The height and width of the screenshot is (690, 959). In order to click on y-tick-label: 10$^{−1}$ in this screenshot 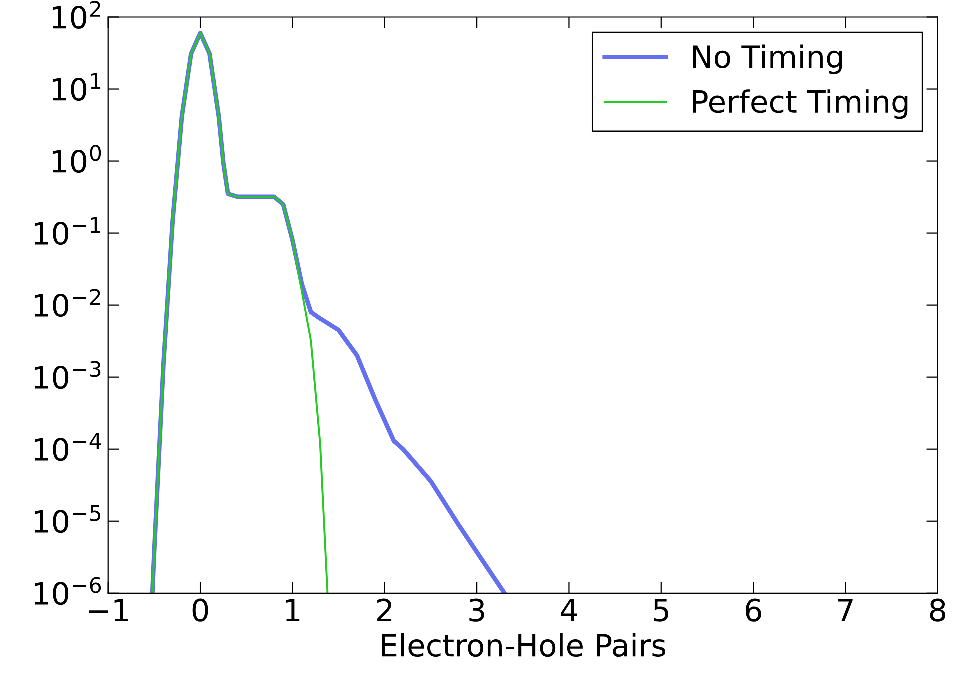, I will do `click(67, 231)`.